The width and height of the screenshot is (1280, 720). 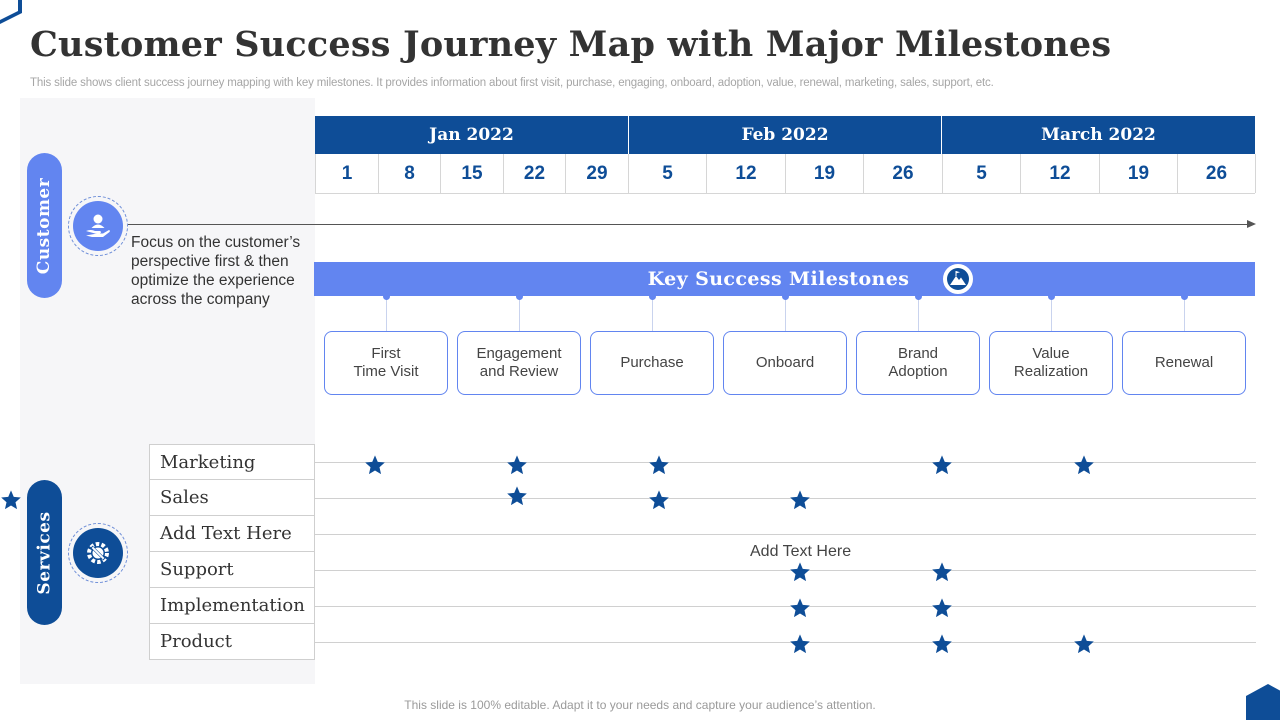 What do you see at coordinates (1251, 224) in the screenshot?
I see `timeline-arrow-head` at bounding box center [1251, 224].